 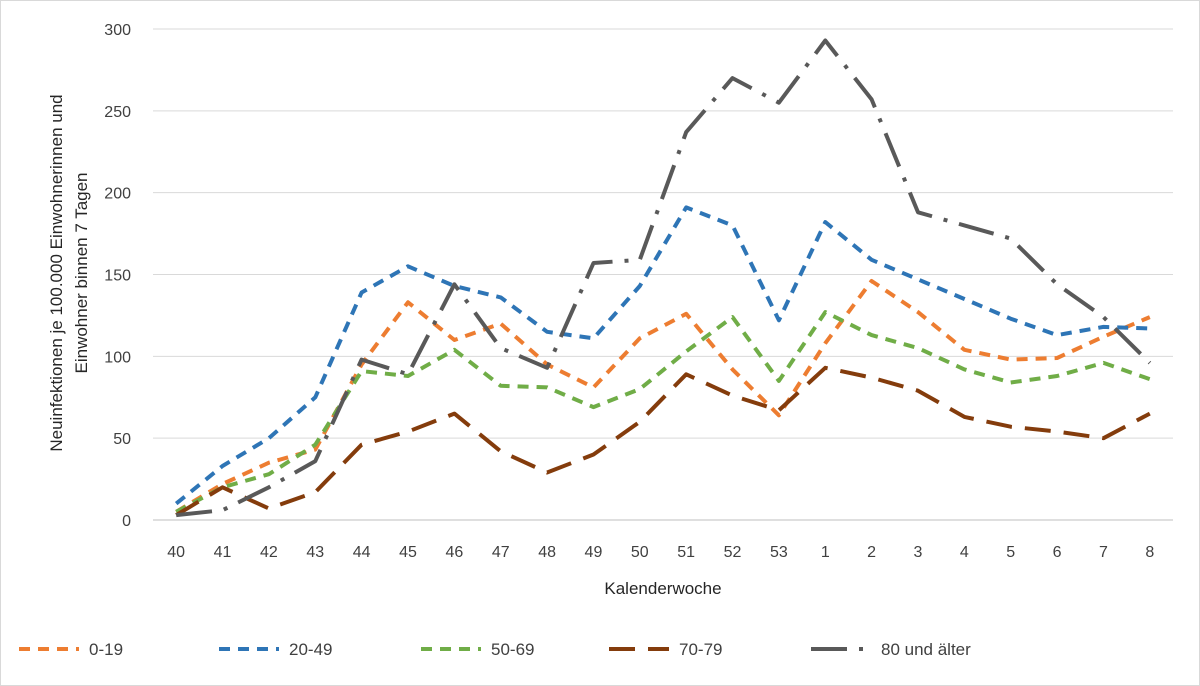 I want to click on y-tick-label: 0, so click(x=126, y=521).